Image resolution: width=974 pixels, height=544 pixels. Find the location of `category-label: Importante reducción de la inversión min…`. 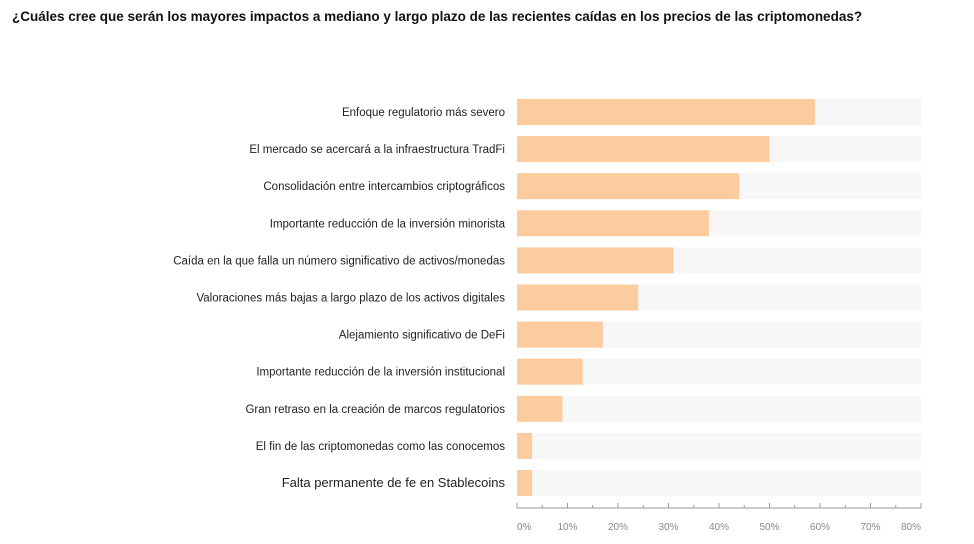

category-label: Importante reducción de la inversión min… is located at coordinates (388, 224).